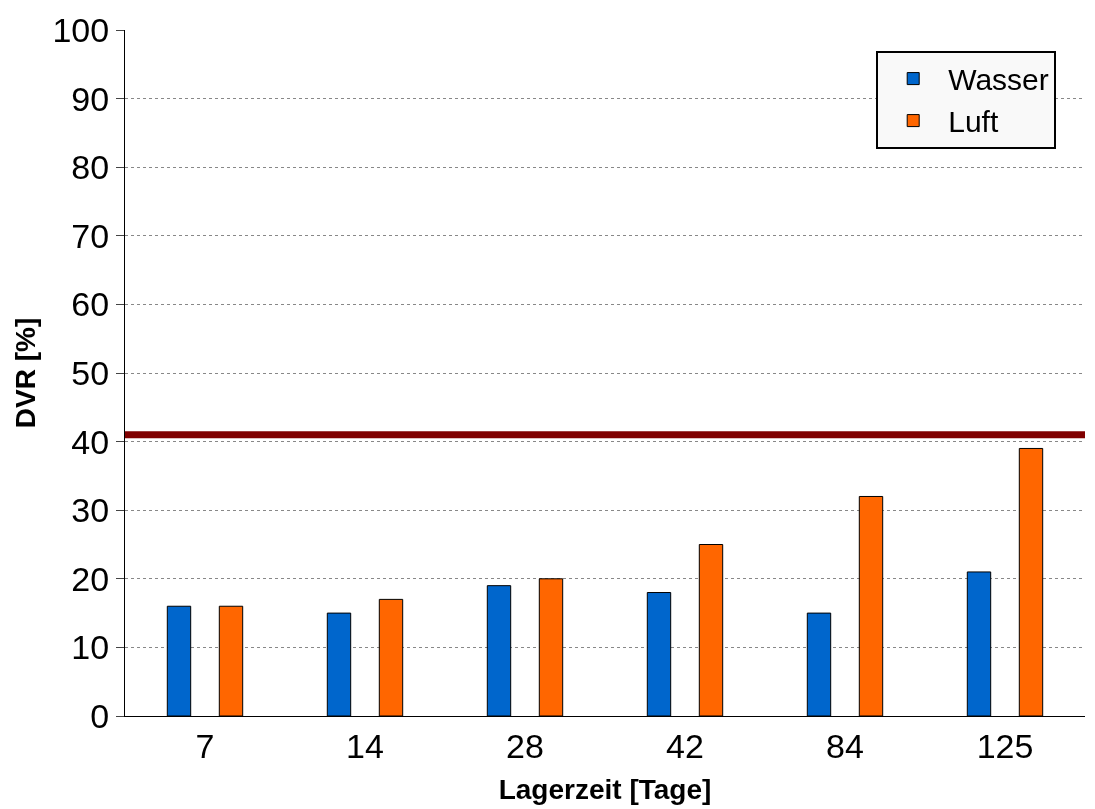 The height and width of the screenshot is (809, 1095). I want to click on x-tick-label: 84, so click(845, 745).